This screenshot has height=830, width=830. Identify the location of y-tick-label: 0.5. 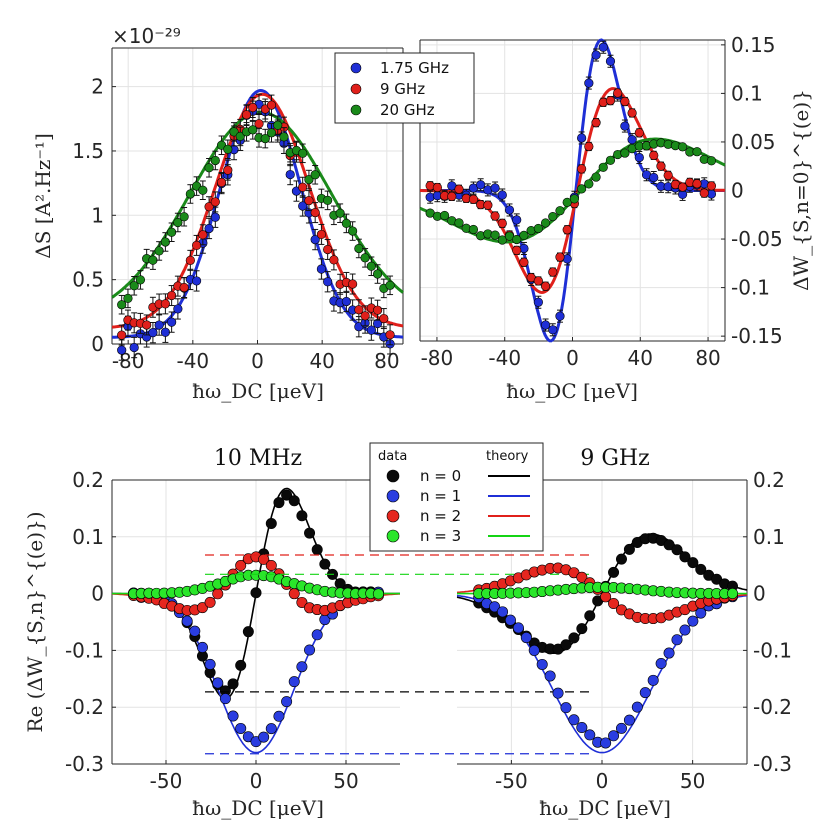
(88, 280).